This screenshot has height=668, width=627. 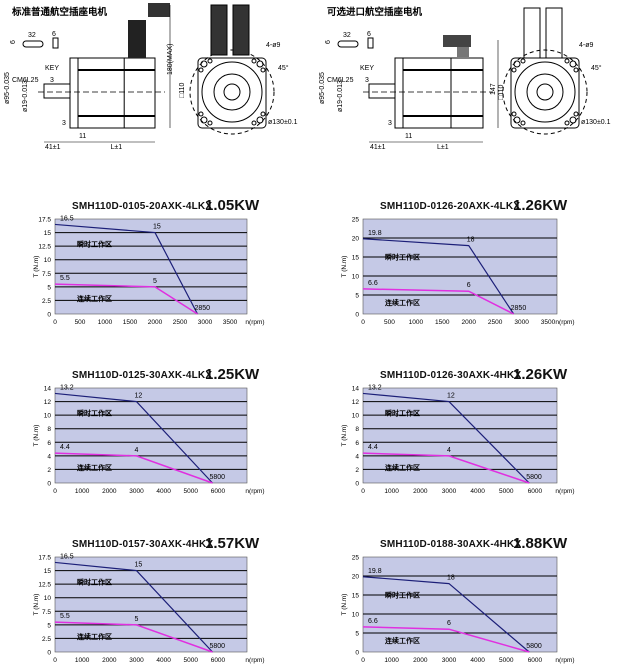 I want to click on y-tick-label: 8, so click(x=49, y=429).